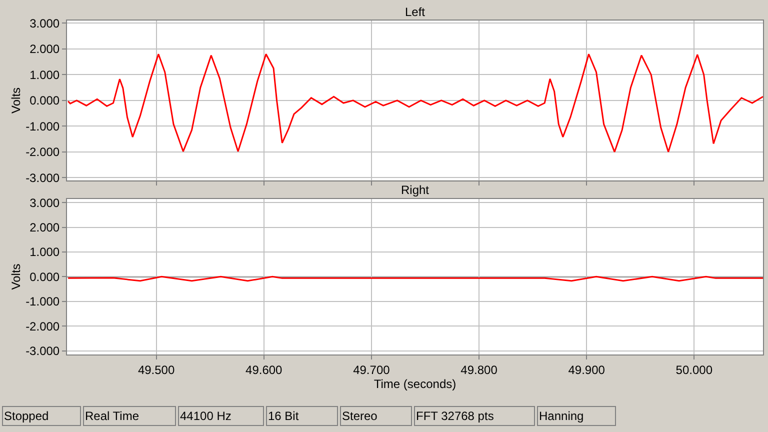  Describe the element at coordinates (415, 190) in the screenshot. I see `chart-title: Right` at that location.